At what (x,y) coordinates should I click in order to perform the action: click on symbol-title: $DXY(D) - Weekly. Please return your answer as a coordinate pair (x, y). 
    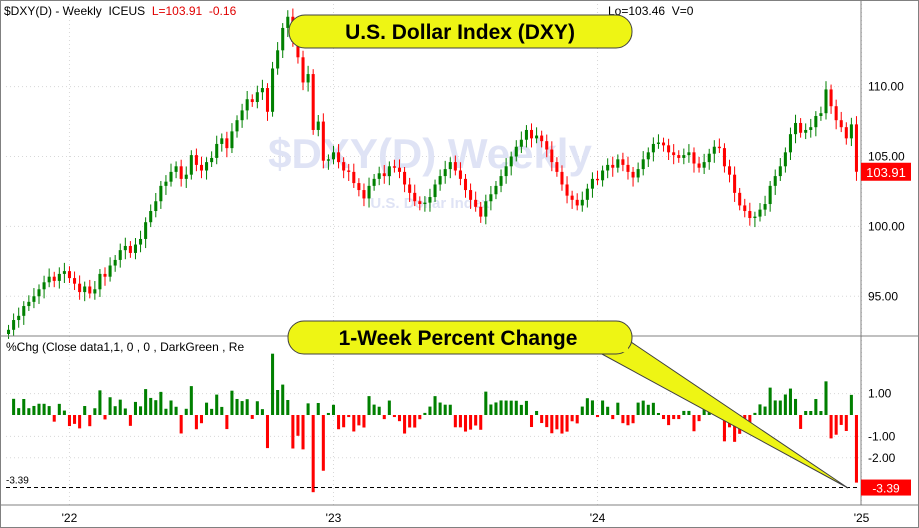
    Looking at the image, I should click on (53, 11).